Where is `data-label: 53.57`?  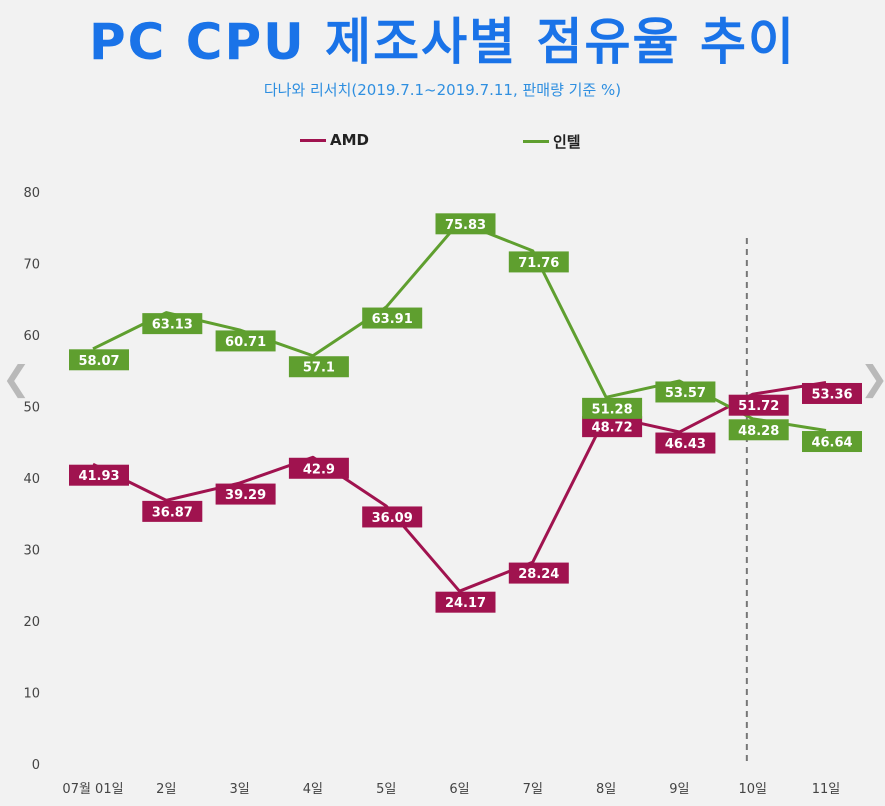
data-label: 53.57 is located at coordinates (685, 392).